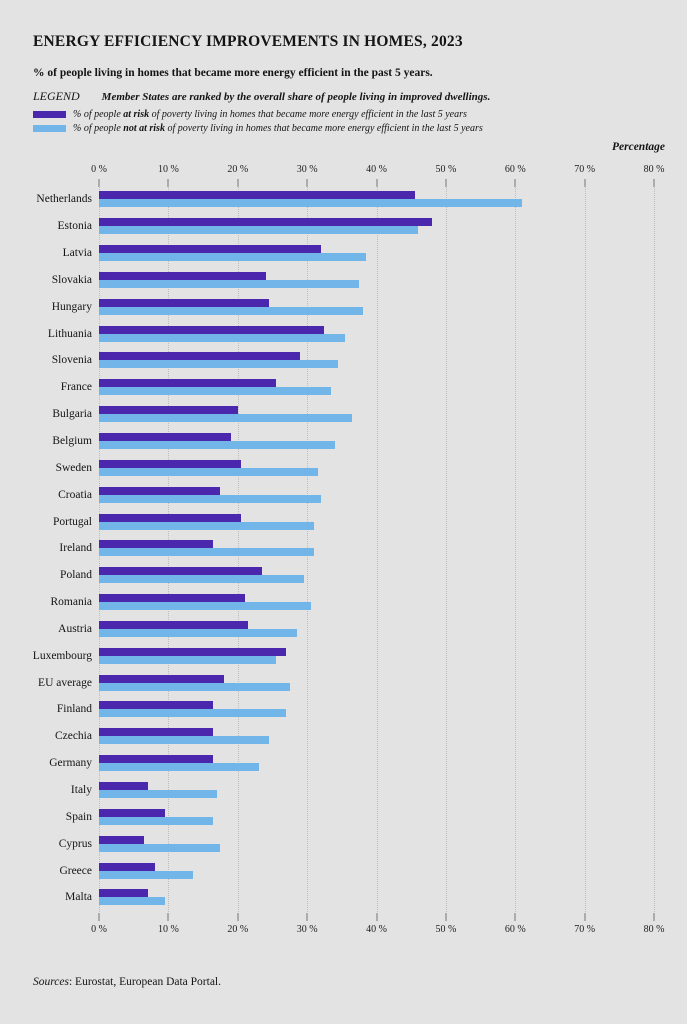 This screenshot has height=1024, width=687. Describe the element at coordinates (74, 709) in the screenshot. I see `row-label: Finland` at that location.